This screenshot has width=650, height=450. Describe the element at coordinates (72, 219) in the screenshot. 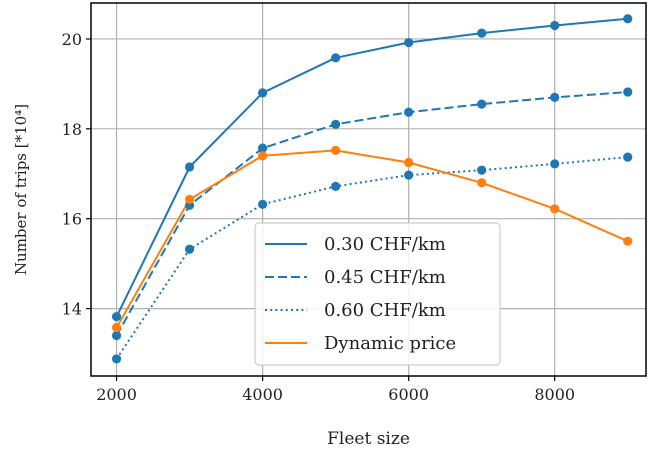

I see `y-tick-label: 16` at that location.